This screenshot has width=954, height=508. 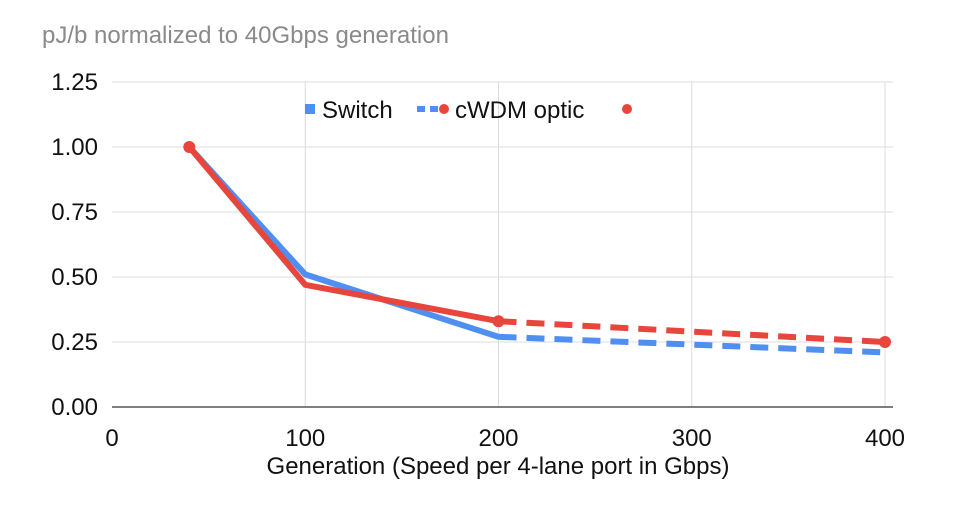 What do you see at coordinates (885, 438) in the screenshot?
I see `x-tick-label: 400` at bounding box center [885, 438].